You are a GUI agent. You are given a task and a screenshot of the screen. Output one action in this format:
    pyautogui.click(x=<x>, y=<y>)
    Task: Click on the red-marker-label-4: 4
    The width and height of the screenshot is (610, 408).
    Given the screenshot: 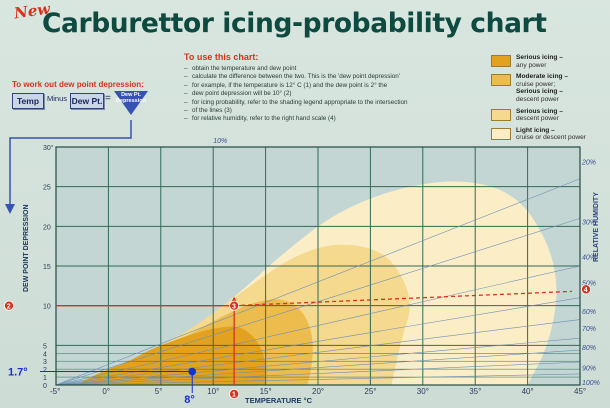 What is the action you would take?
    pyautogui.click(x=586, y=290)
    